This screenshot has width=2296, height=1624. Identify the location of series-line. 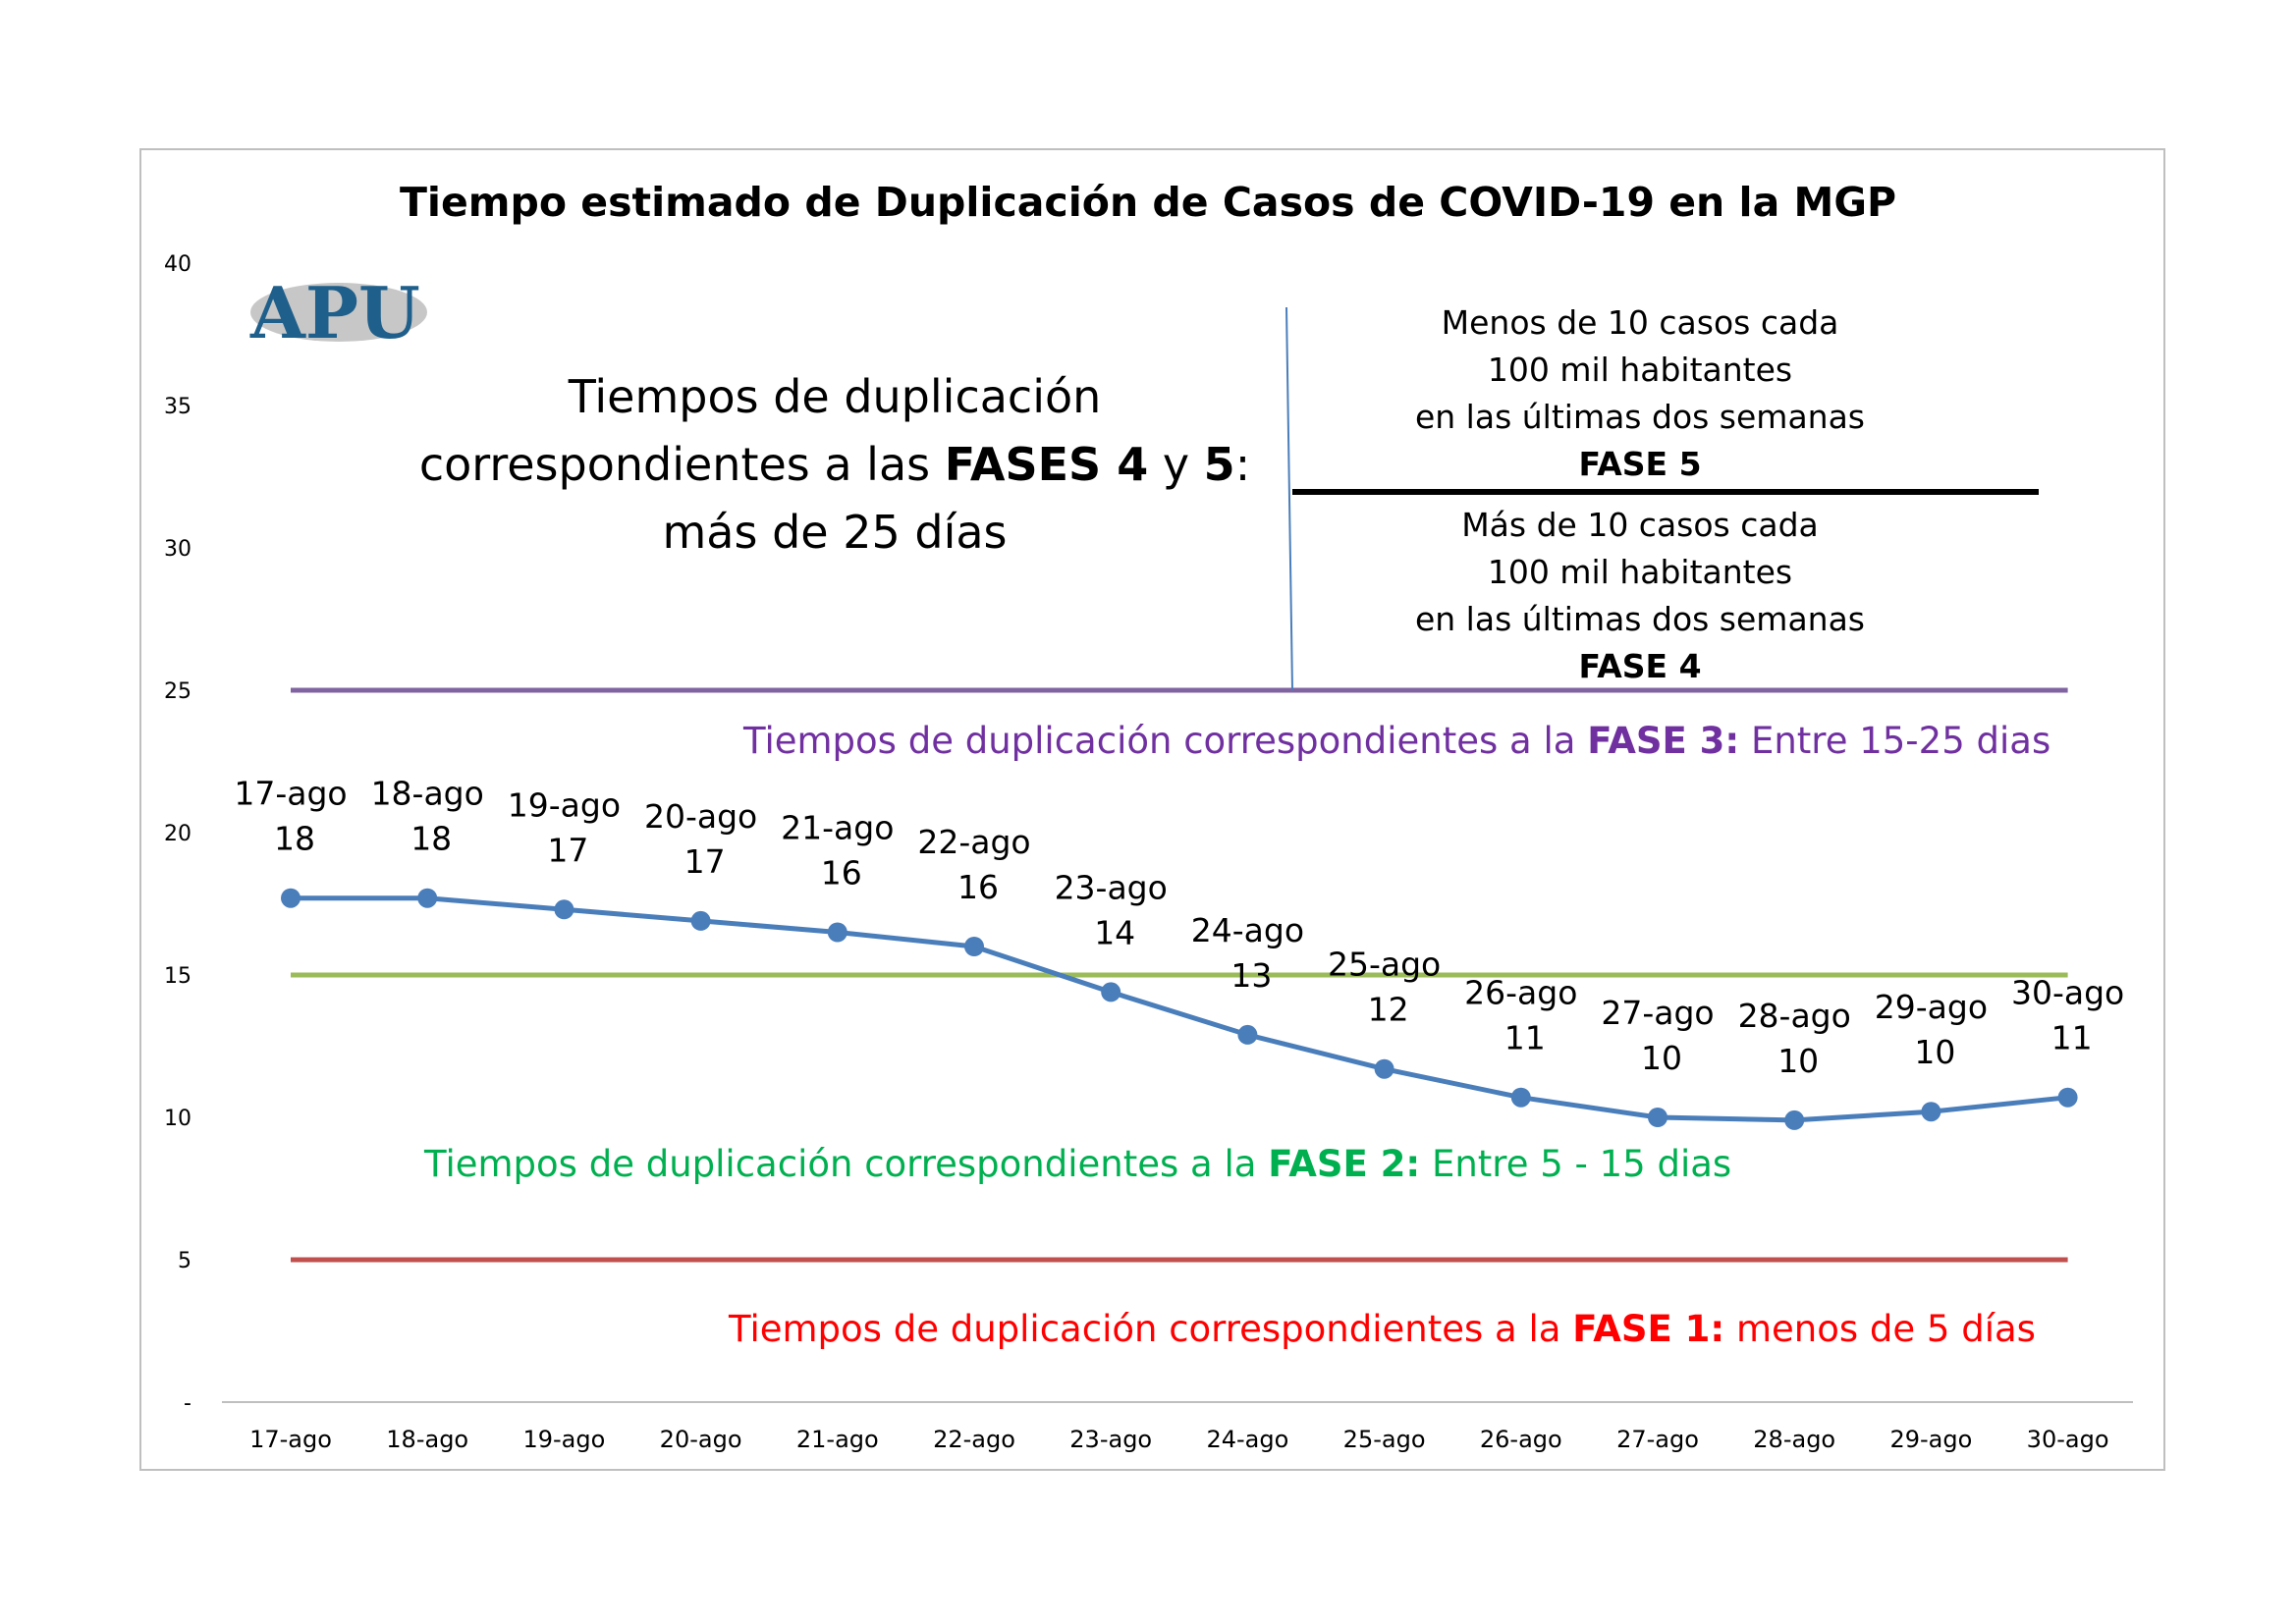
(1179, 1009).